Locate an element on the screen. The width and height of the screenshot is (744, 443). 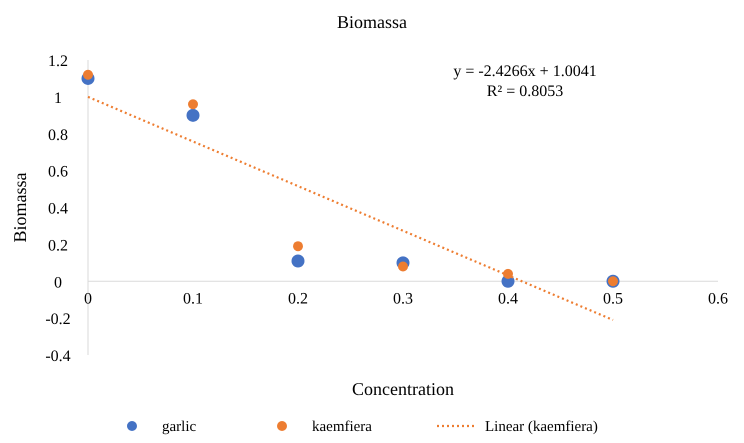
x-tick-label: 0.5 is located at coordinates (613, 299).